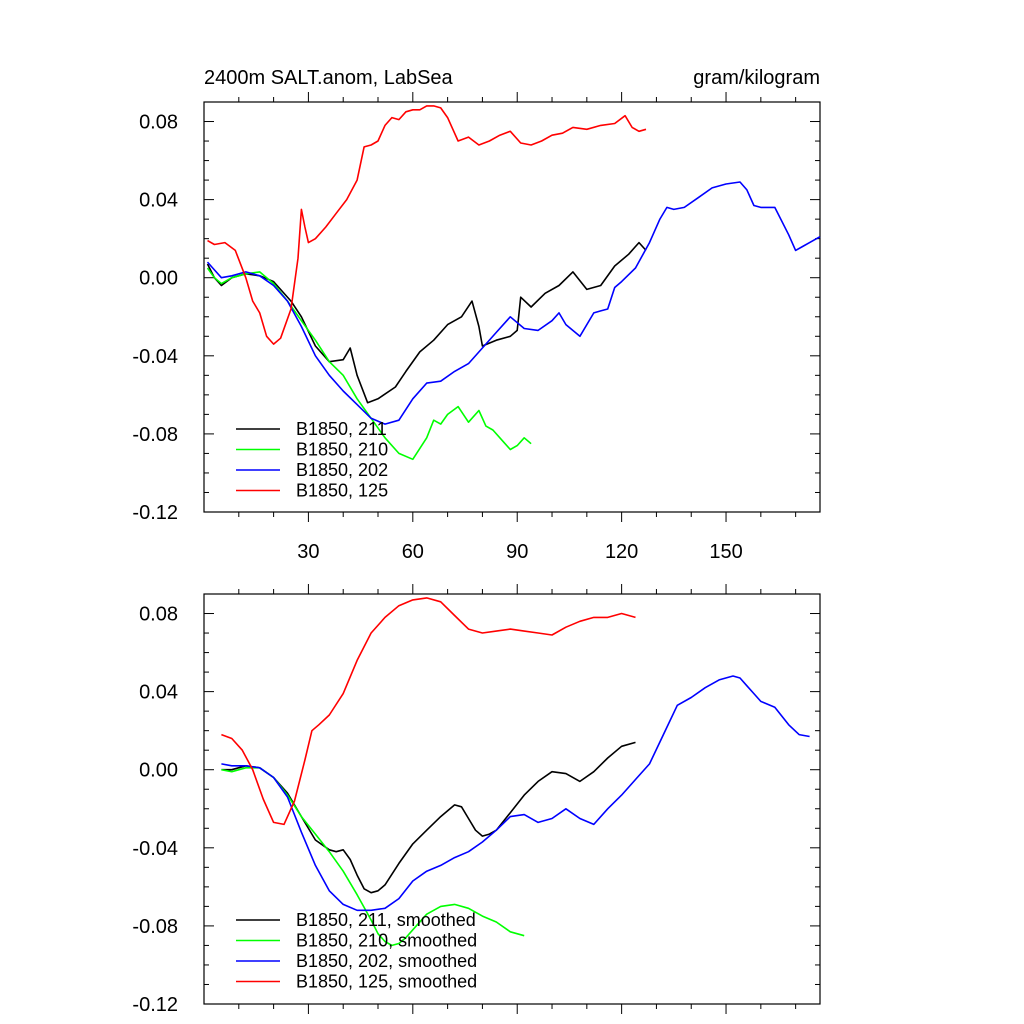  What do you see at coordinates (621, 552) in the screenshot?
I see `x-tick-label: 120` at bounding box center [621, 552].